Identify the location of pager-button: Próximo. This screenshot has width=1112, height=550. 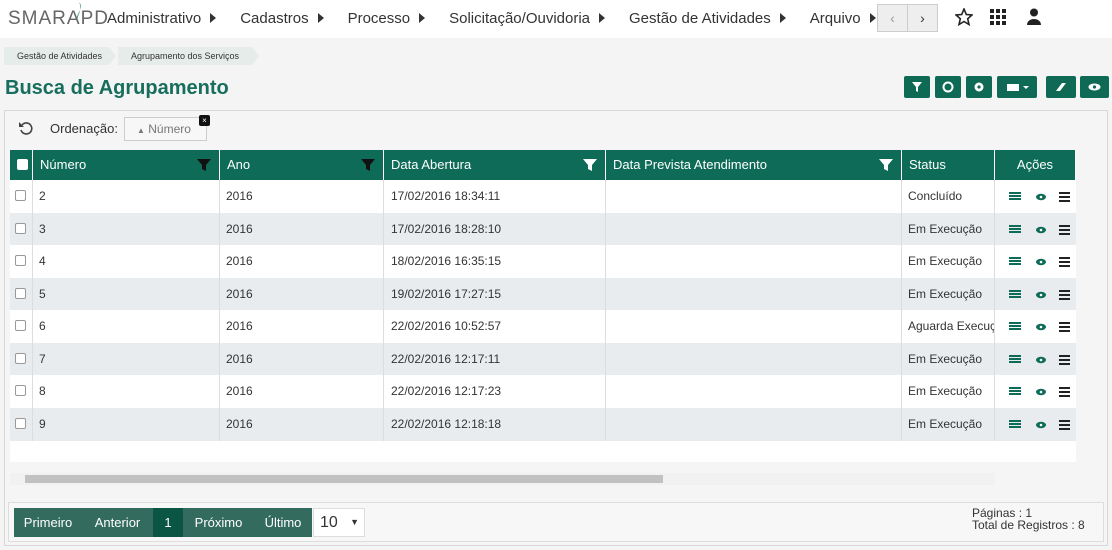
(218, 522).